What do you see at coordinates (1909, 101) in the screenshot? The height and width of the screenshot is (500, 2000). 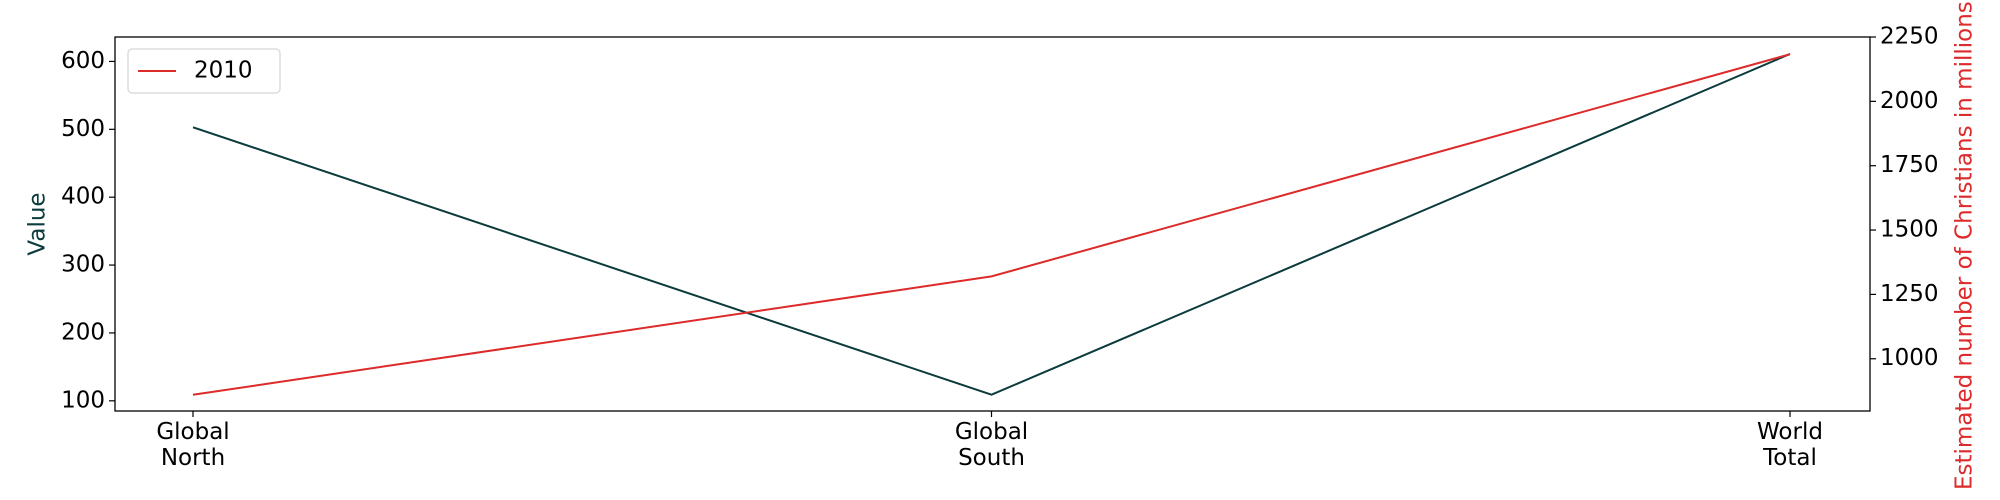 I see `y2-tick-label: 2000` at bounding box center [1909, 101].